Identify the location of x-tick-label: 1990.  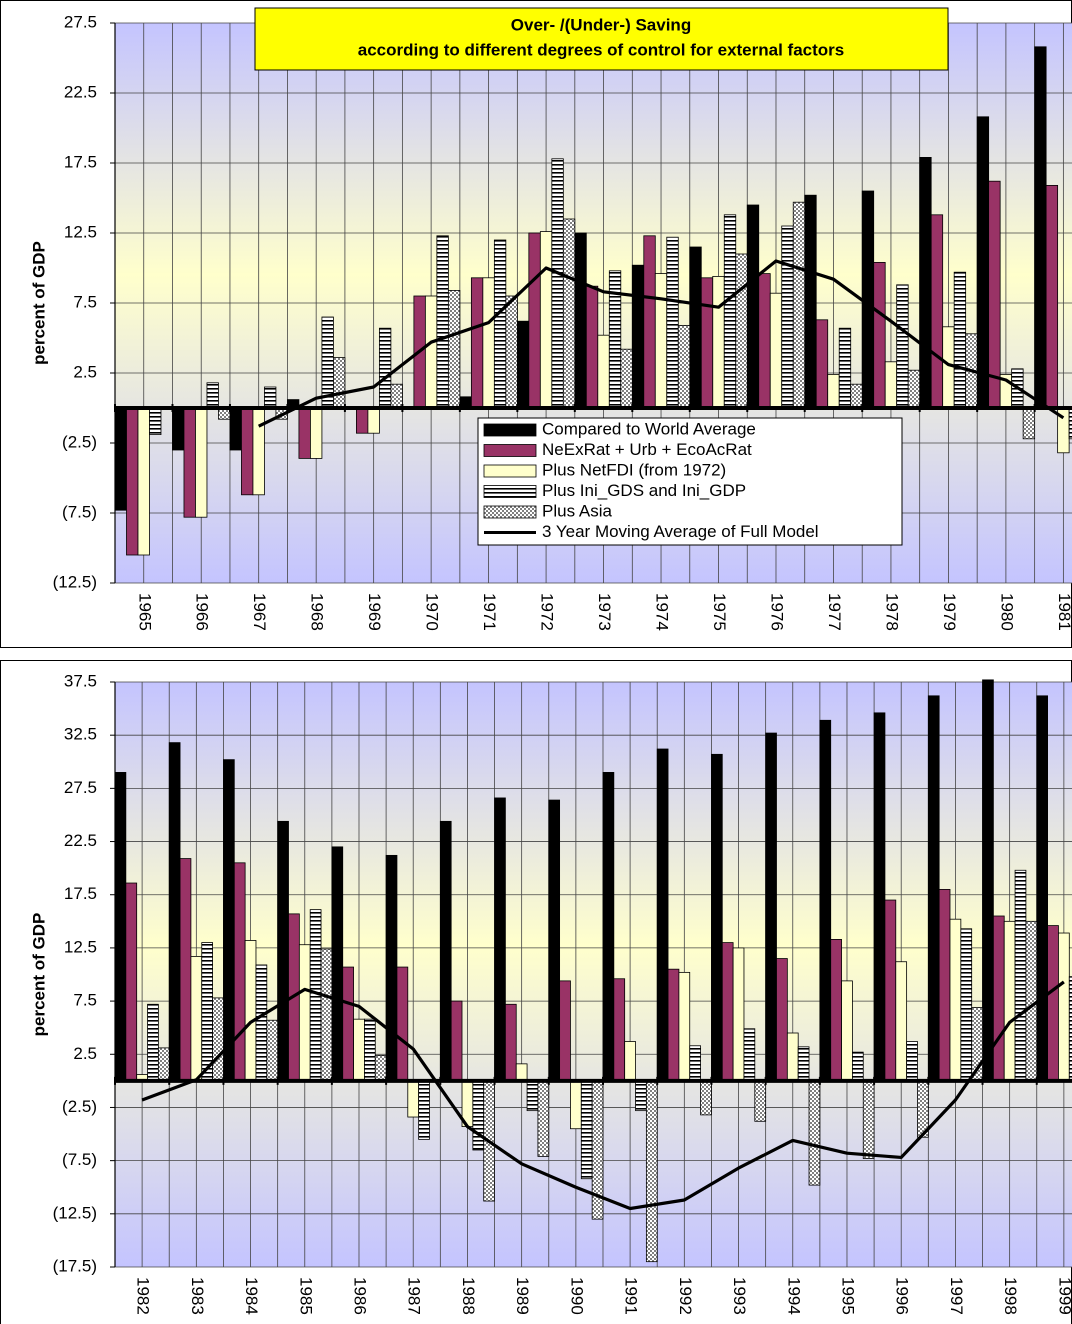
(576, 1296).